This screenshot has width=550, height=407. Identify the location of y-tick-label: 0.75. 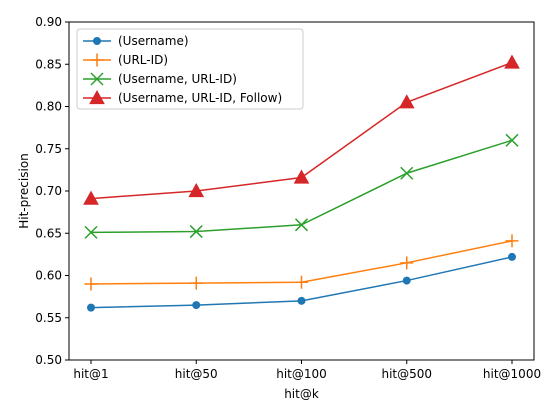
(48, 149).